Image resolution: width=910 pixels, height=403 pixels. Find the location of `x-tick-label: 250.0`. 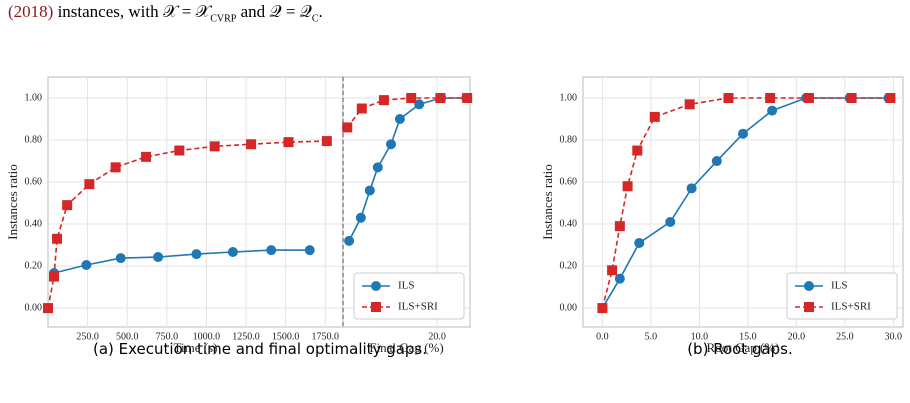

x-tick-label: 250.0 is located at coordinates (87, 336).